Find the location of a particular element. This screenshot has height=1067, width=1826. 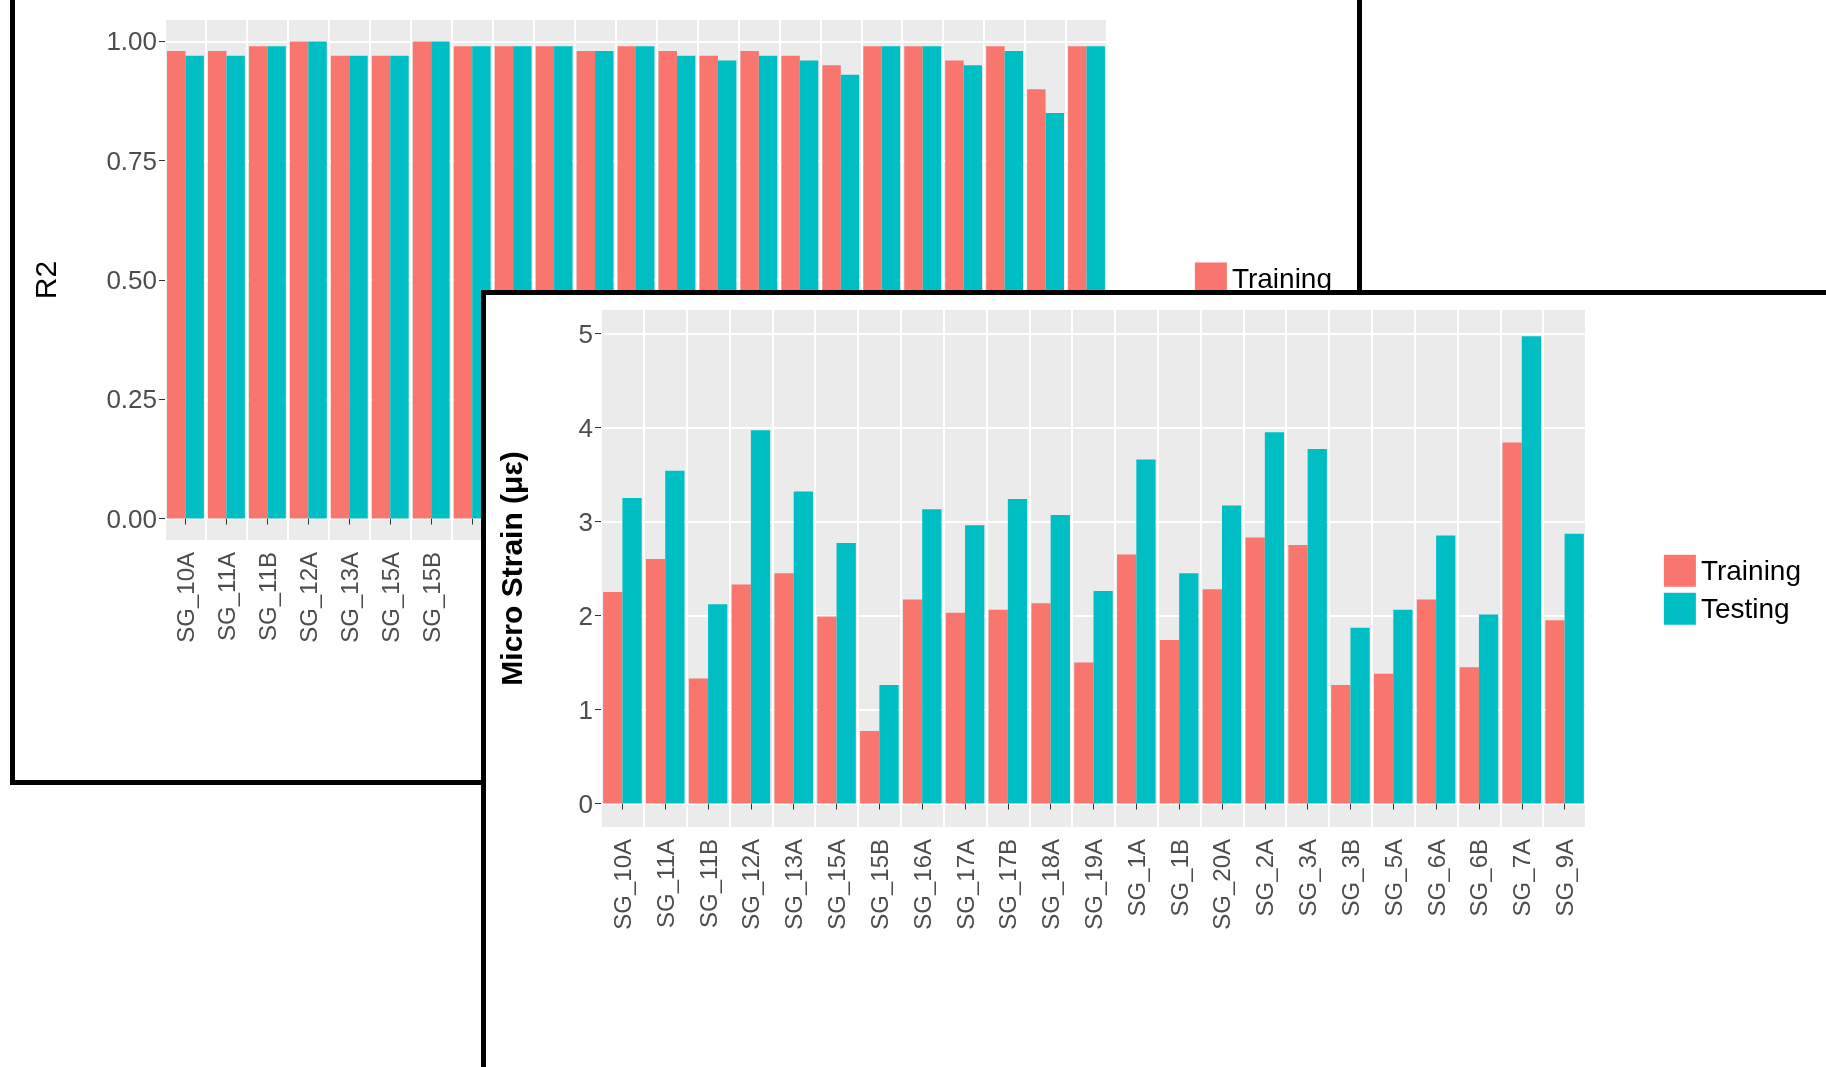

y-tick-label: 5 is located at coordinates (585, 333).